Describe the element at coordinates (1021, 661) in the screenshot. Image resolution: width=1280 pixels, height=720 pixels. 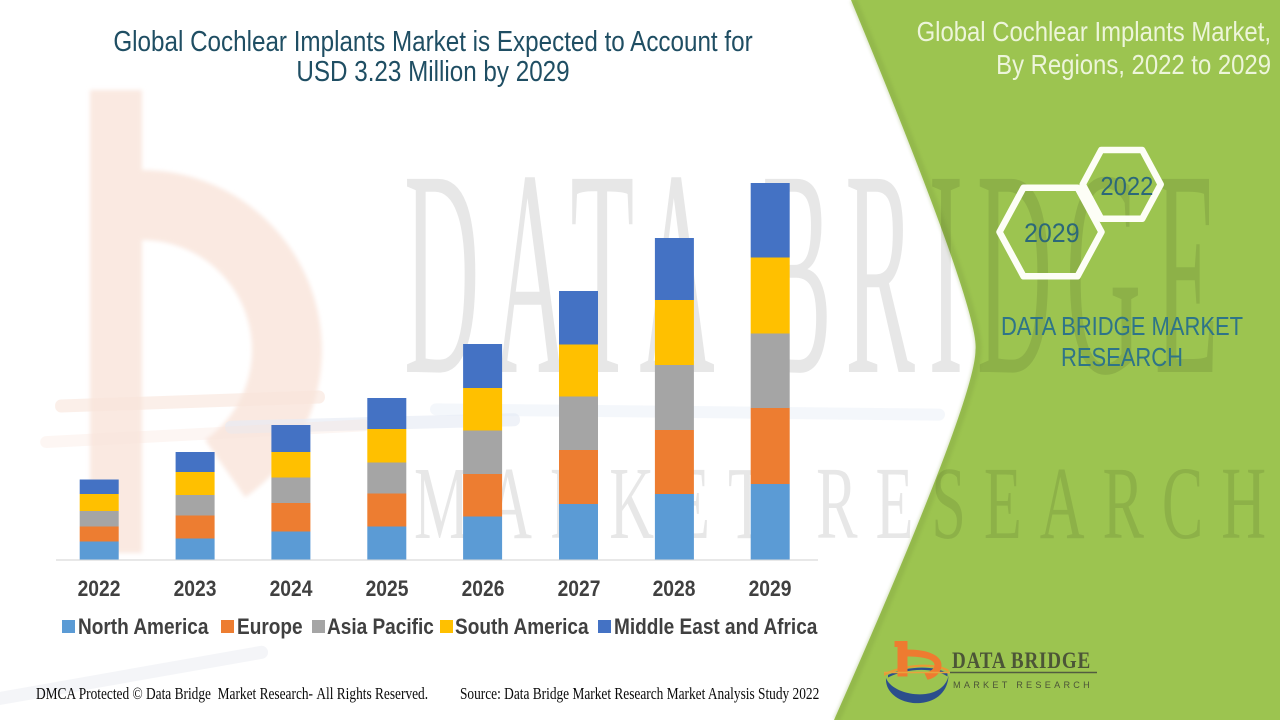
I see `svg-text: DATA BRIDGE` at that location.